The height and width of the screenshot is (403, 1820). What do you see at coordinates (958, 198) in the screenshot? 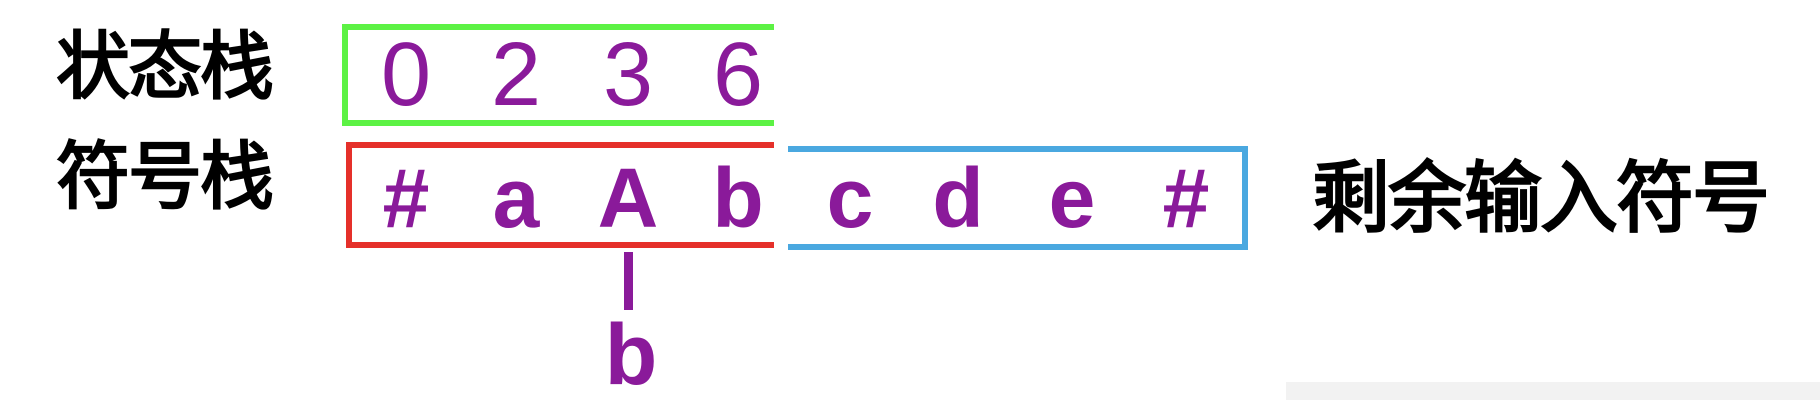
I see `remaining-input-cell: d` at bounding box center [958, 198].